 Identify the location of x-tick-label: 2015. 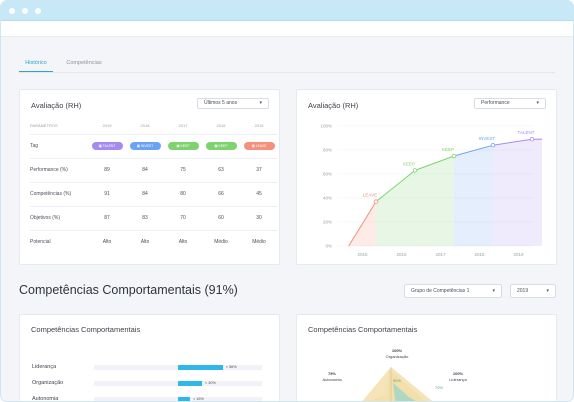
(362, 254).